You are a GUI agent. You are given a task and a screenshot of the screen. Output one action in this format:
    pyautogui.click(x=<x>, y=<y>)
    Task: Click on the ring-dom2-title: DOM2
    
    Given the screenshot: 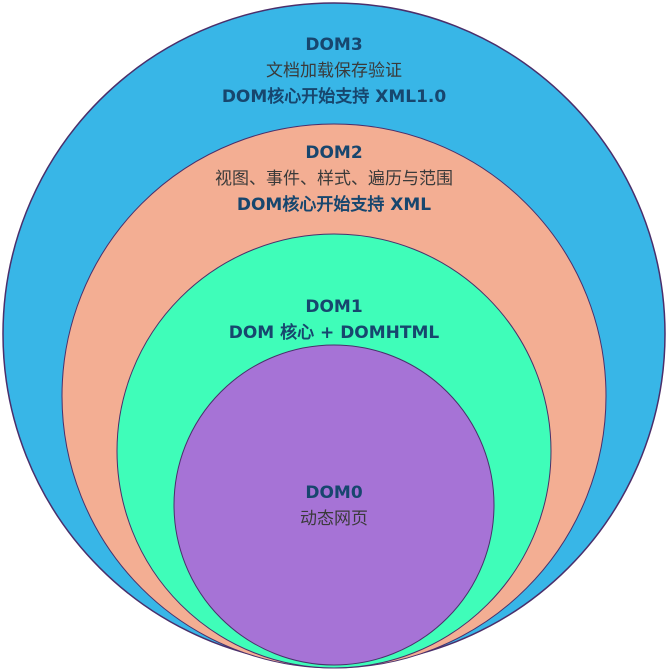 What is the action you would take?
    pyautogui.click(x=333, y=153)
    